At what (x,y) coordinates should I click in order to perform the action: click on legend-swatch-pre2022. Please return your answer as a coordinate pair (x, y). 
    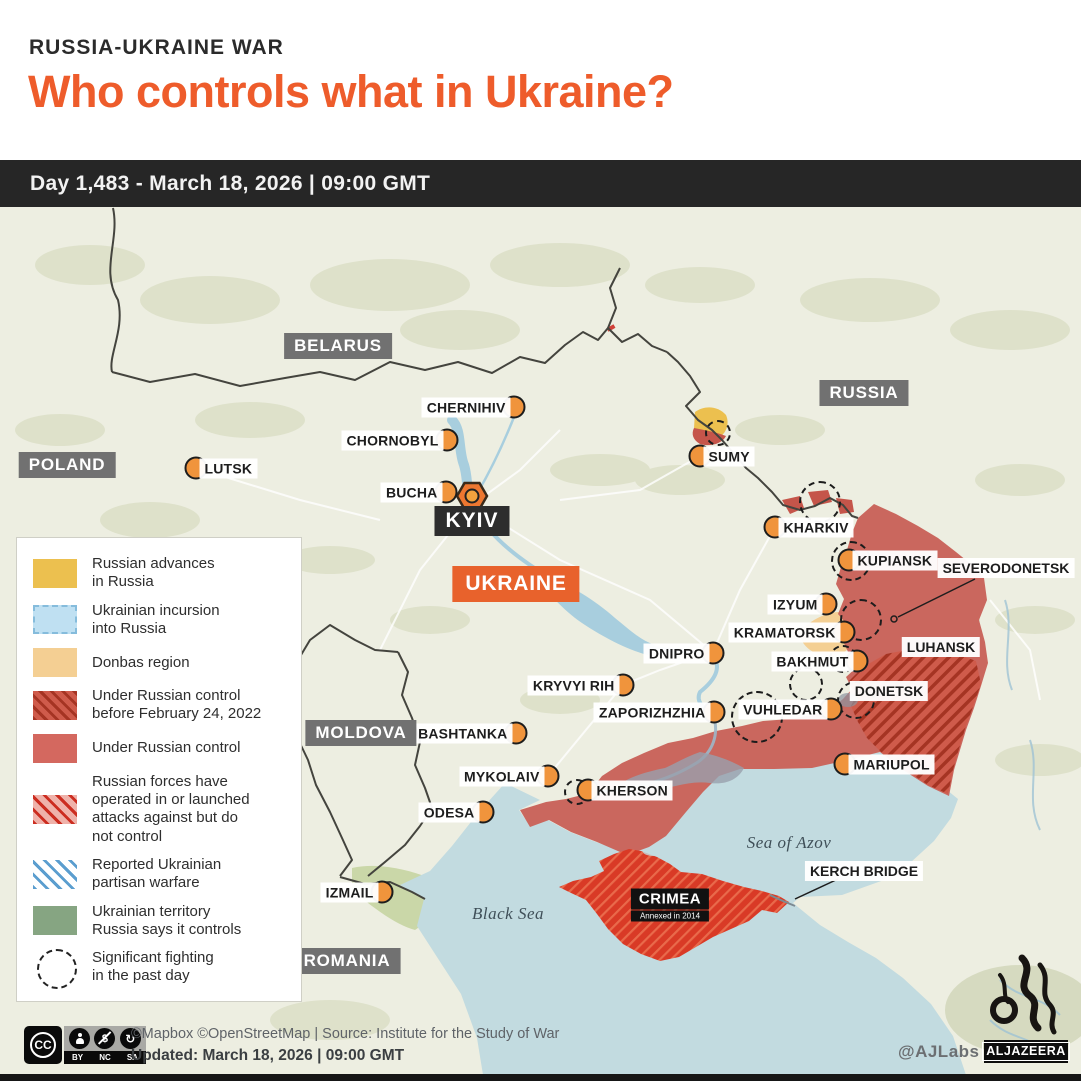
    Looking at the image, I should click on (55, 705).